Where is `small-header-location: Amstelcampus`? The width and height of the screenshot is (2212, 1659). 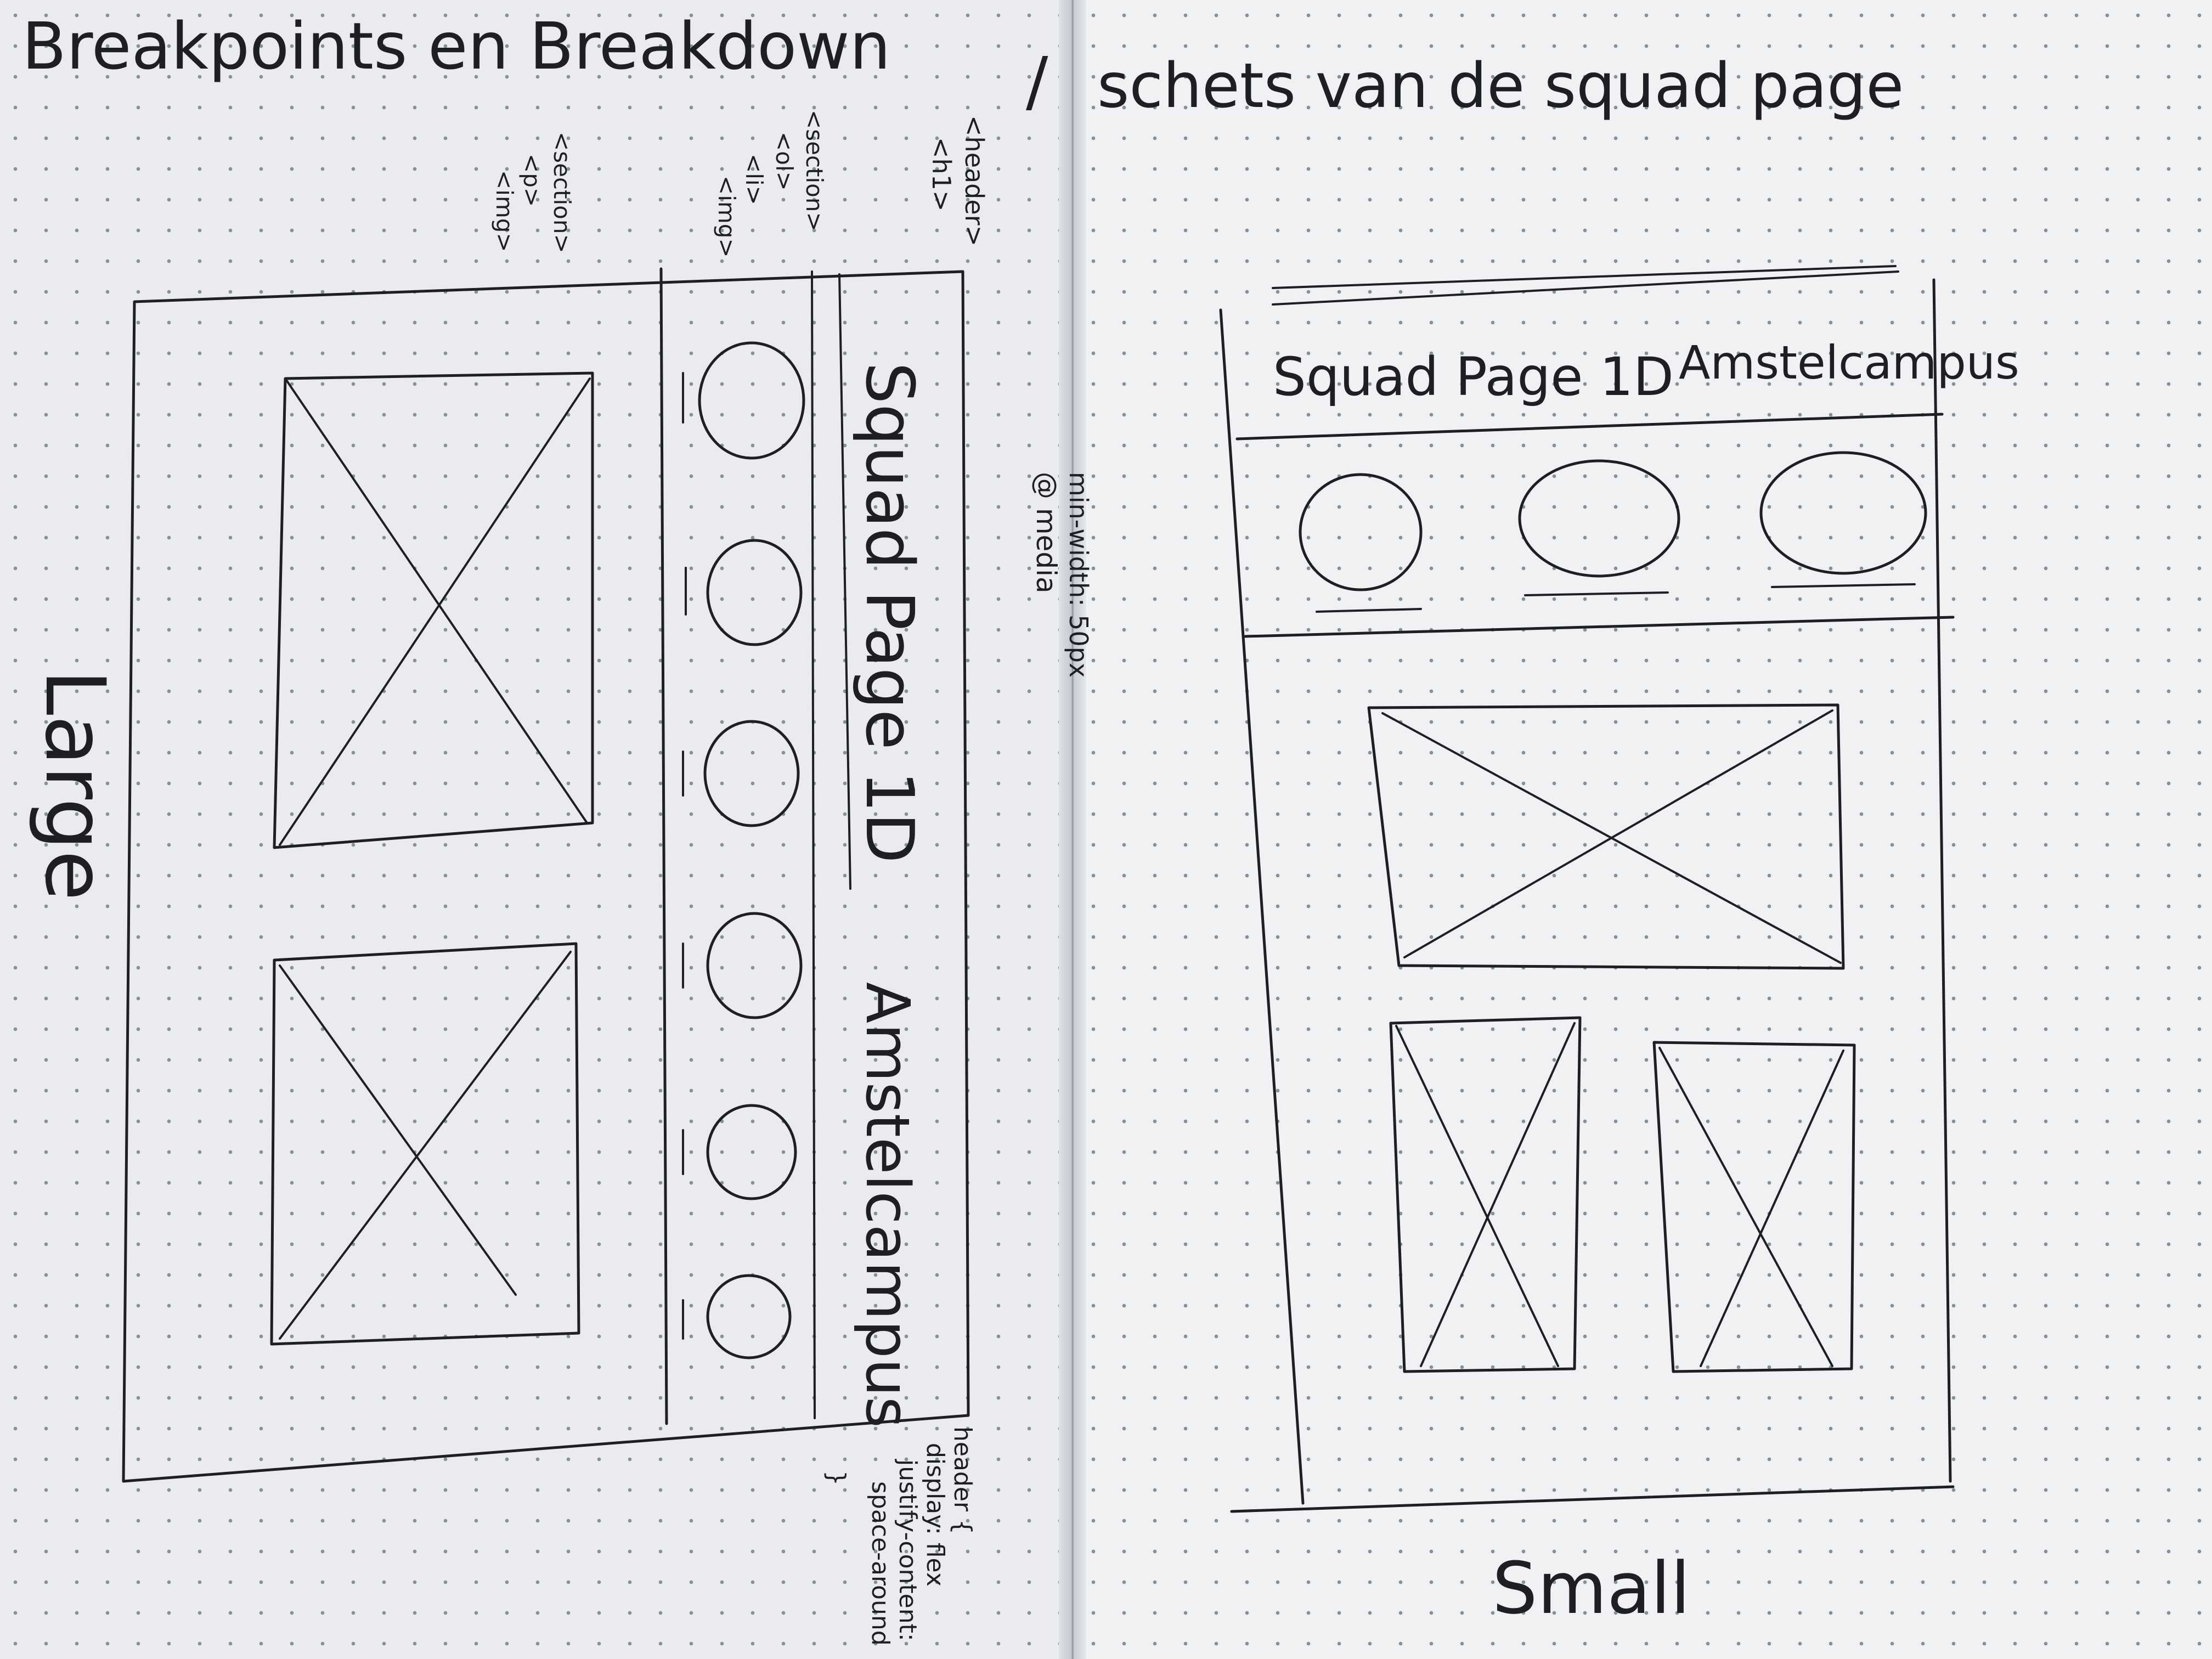
small-header-location: Amstelcampus is located at coordinates (1849, 363).